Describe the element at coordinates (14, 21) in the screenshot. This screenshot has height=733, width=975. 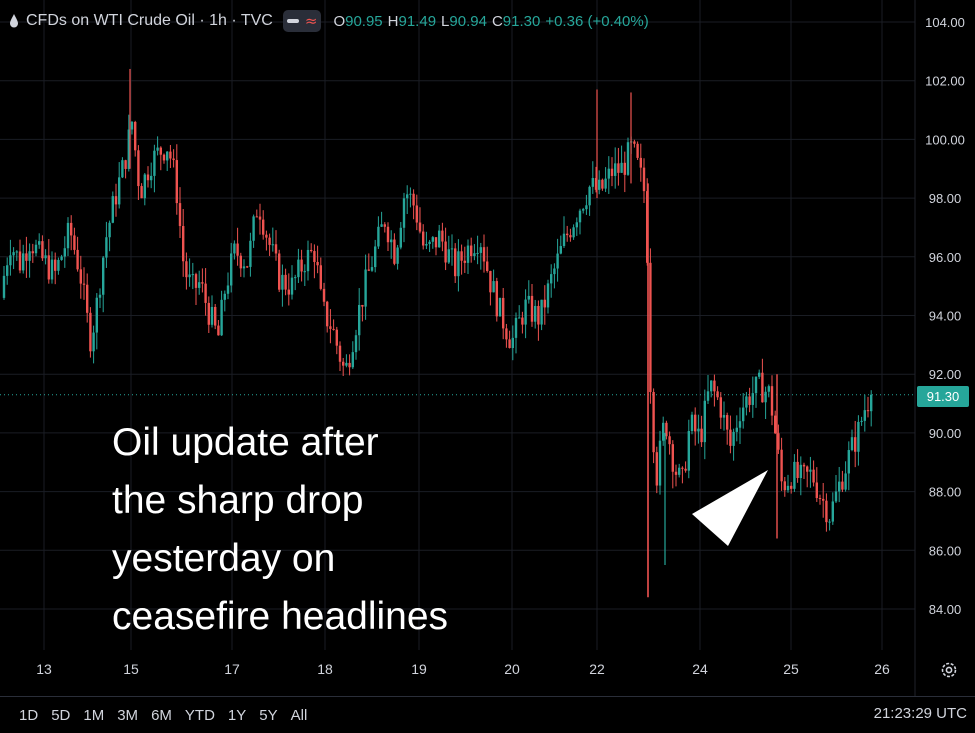
I see `droplet-icon` at that location.